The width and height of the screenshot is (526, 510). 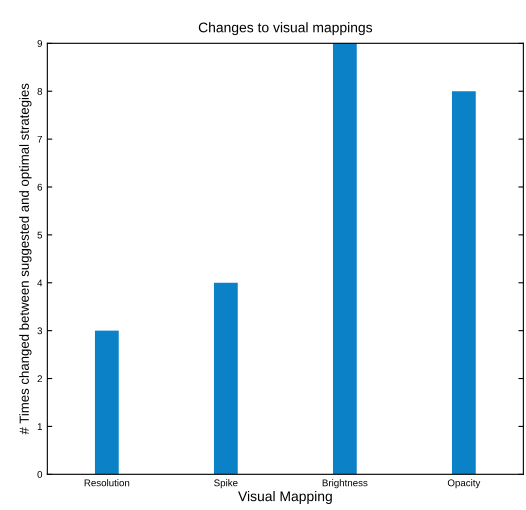 What do you see at coordinates (40, 378) in the screenshot?
I see `y-tick-label: 2` at bounding box center [40, 378].